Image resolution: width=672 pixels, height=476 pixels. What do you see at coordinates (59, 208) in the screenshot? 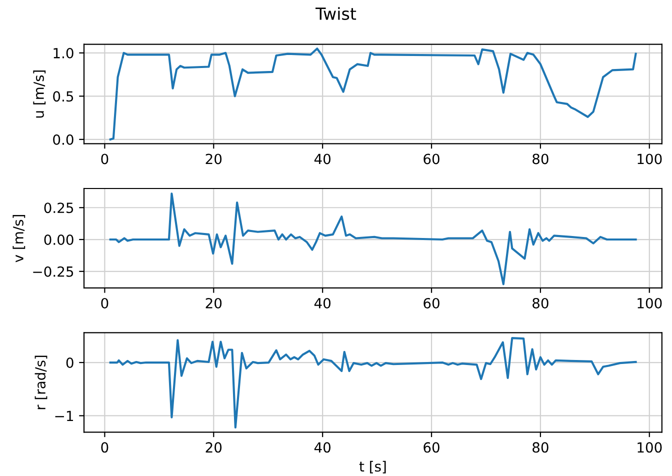
I see `y-tick-label: 0.25` at bounding box center [59, 208].